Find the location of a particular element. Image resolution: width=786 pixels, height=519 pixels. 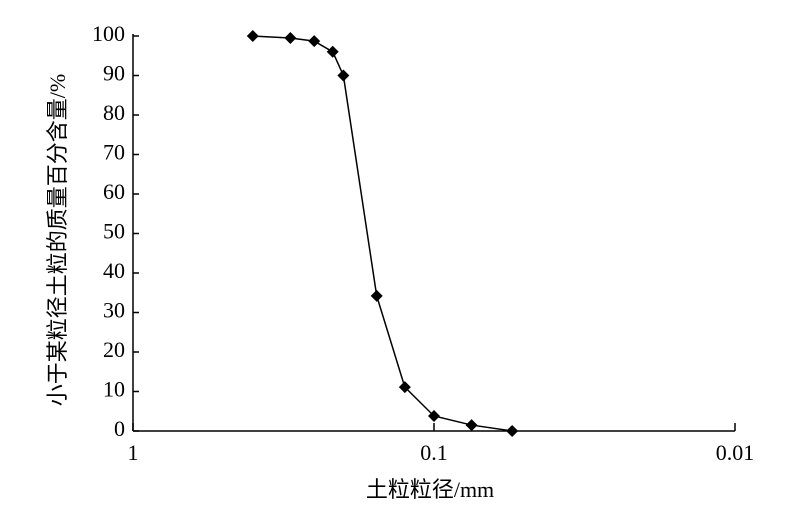

y-tick-label: 100 is located at coordinates (108, 33).